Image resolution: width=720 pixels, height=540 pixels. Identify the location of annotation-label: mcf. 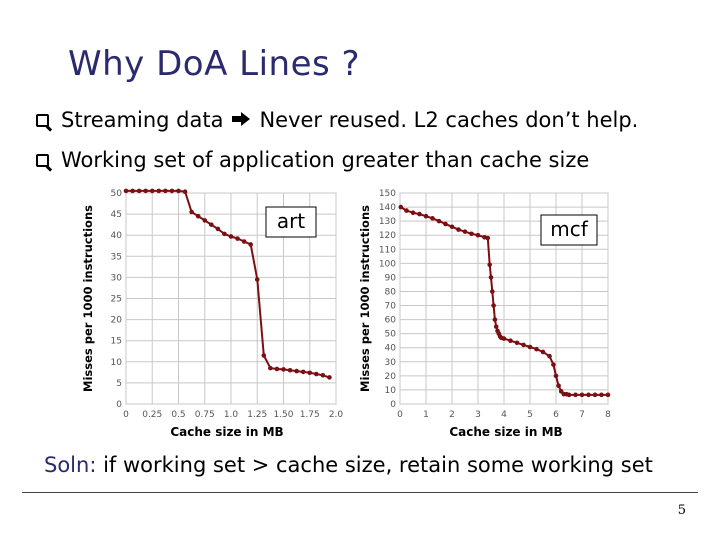
(569, 229).